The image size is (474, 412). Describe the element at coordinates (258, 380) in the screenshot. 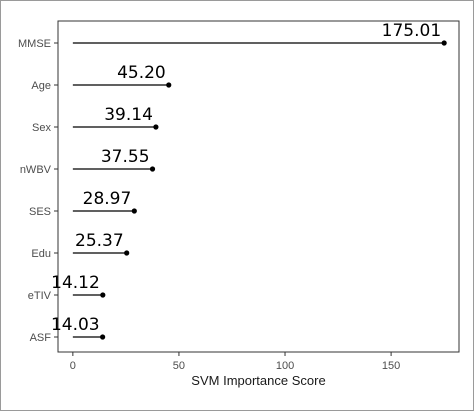

I see `x-axis-title: SVM Importance Score` at that location.